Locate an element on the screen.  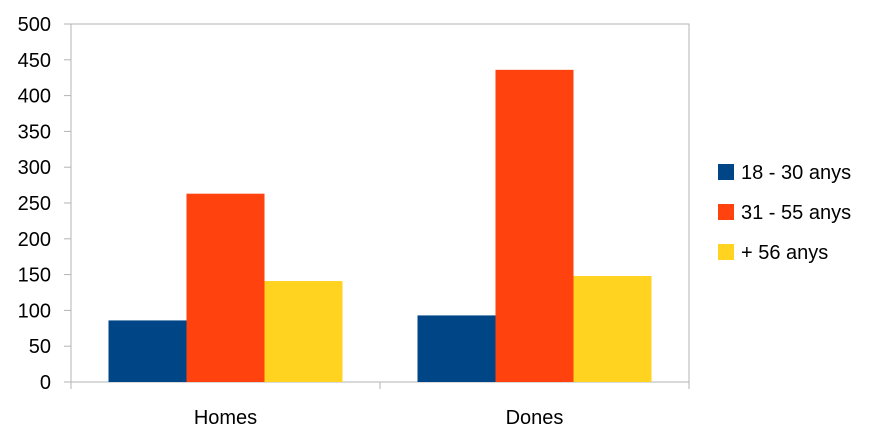
x-tick-label: Dones is located at coordinates (535, 418).